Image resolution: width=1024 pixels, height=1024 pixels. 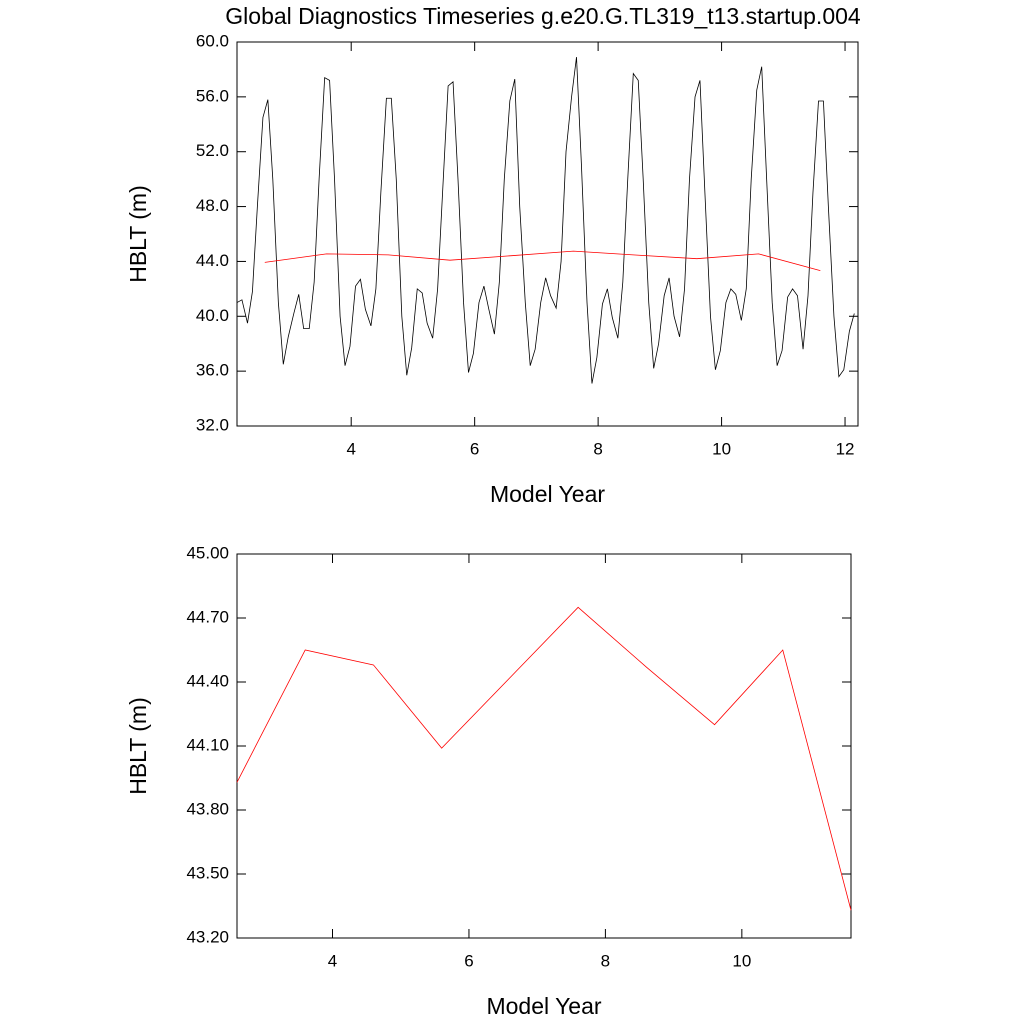 I want to click on data-line, so click(x=542, y=261).